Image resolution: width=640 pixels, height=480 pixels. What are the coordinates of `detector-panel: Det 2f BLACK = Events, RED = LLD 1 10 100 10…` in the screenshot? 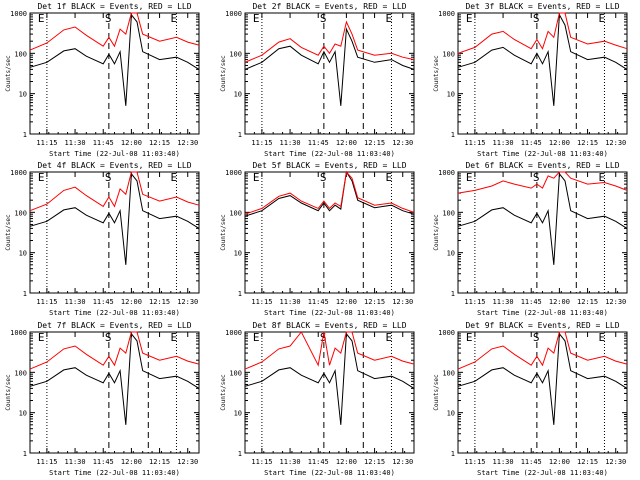 It's located at (317, 80).